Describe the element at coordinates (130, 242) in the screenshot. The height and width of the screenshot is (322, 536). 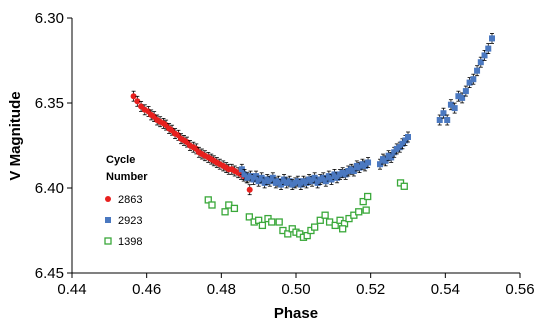
I see `legend-label: 1398` at that location.